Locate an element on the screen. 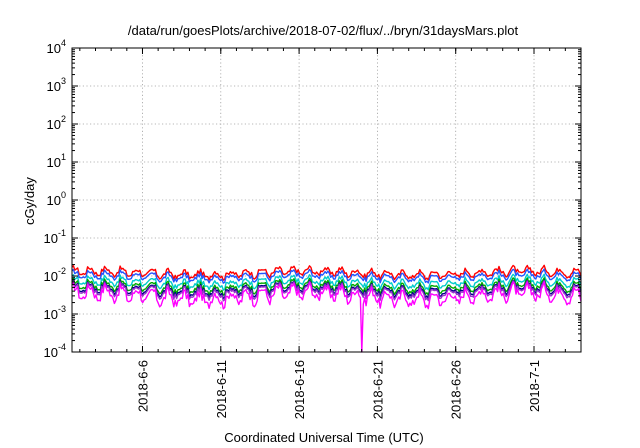 The height and width of the screenshot is (448, 640). y-tick-label: 10¹ is located at coordinates (56, 161).